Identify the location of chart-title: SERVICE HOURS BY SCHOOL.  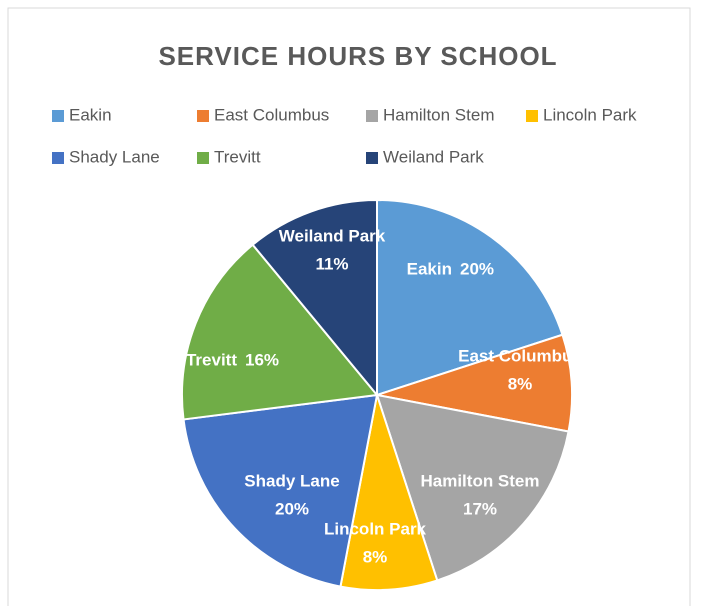
(357, 56).